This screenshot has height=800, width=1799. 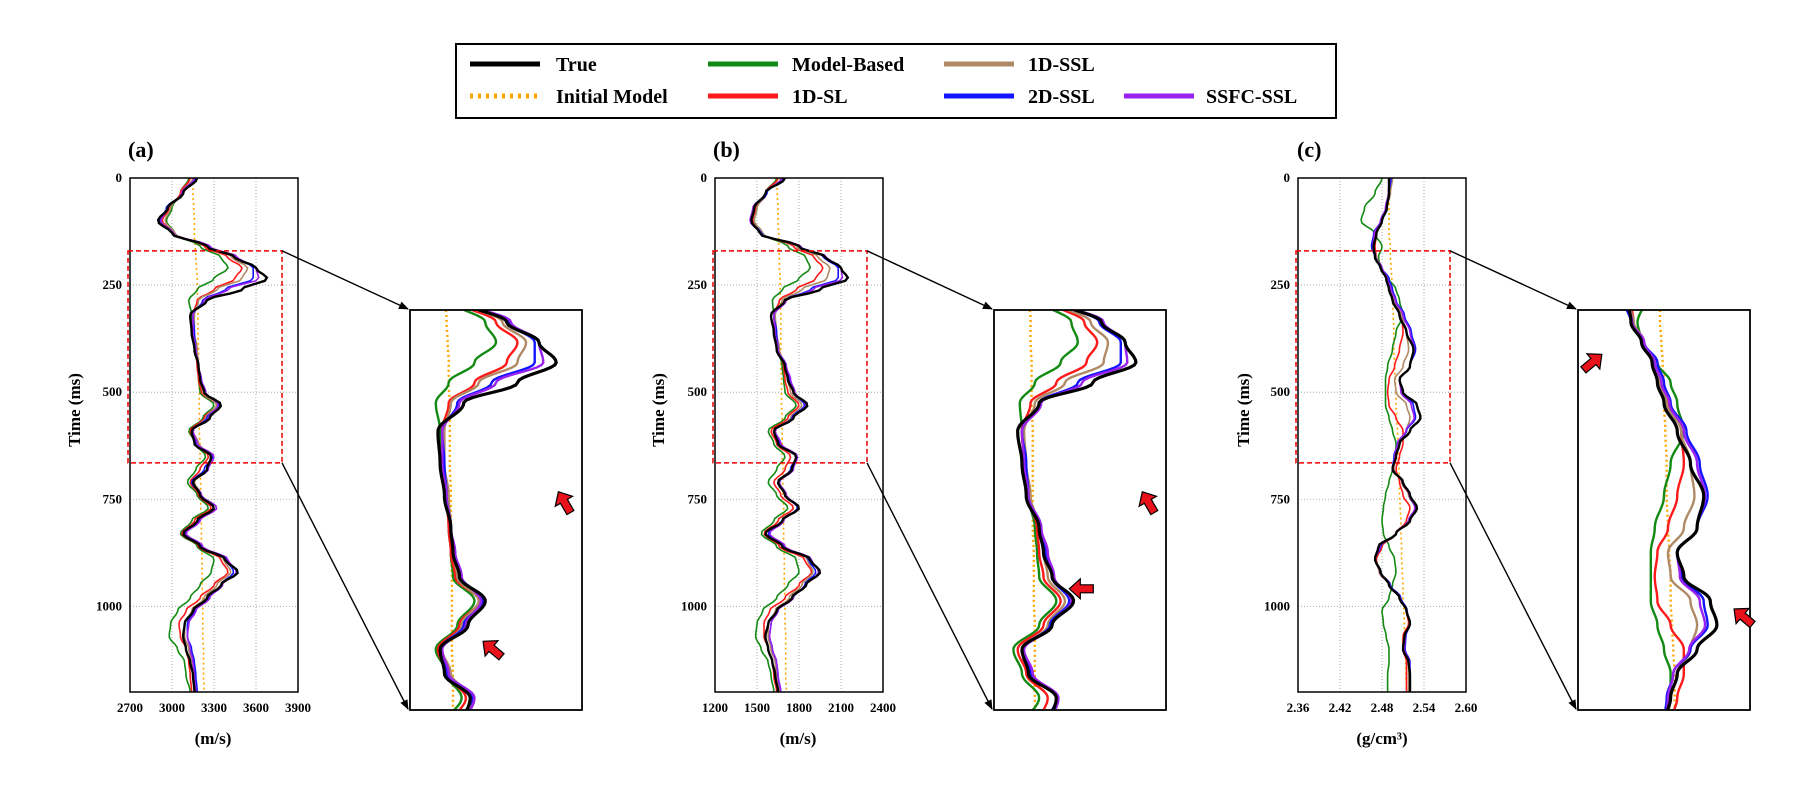 I want to click on panel-c-main-plot: 2.36 2.42 2.48 2.54 2.60 0 250 500 750 1000, so click(x=1370, y=442).